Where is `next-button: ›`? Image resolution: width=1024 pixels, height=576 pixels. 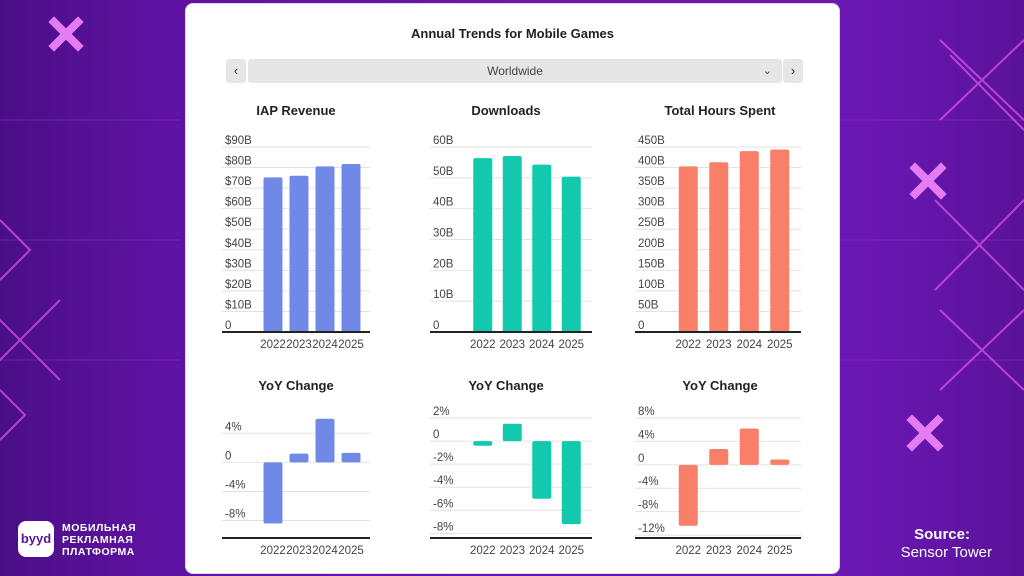 next-button: › is located at coordinates (793, 71).